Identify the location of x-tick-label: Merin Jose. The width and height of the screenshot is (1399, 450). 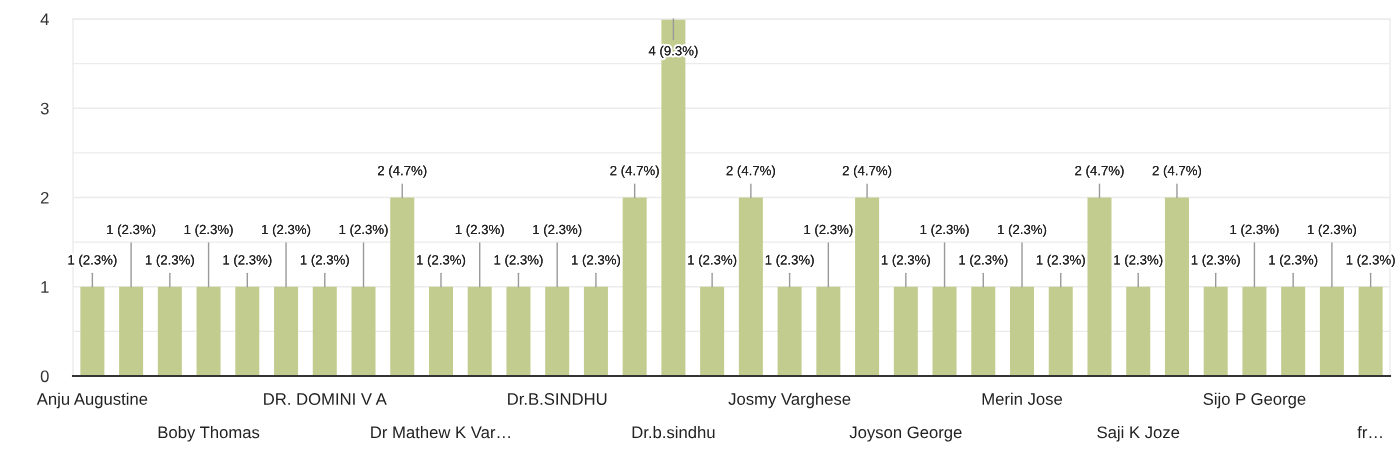
(1022, 398).